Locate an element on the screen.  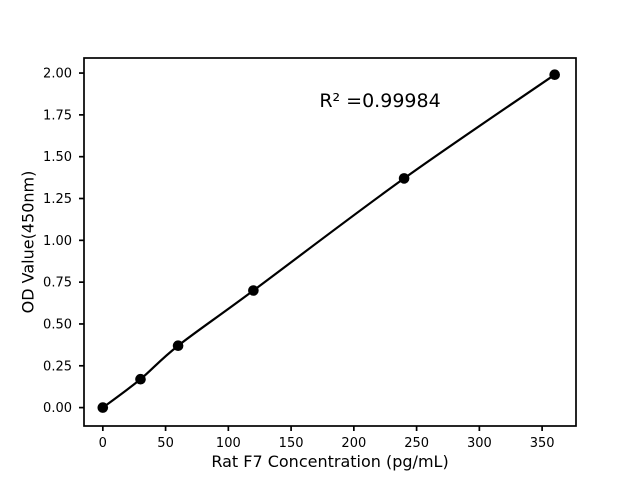
y-tick-label: 0.50 is located at coordinates (57, 324).